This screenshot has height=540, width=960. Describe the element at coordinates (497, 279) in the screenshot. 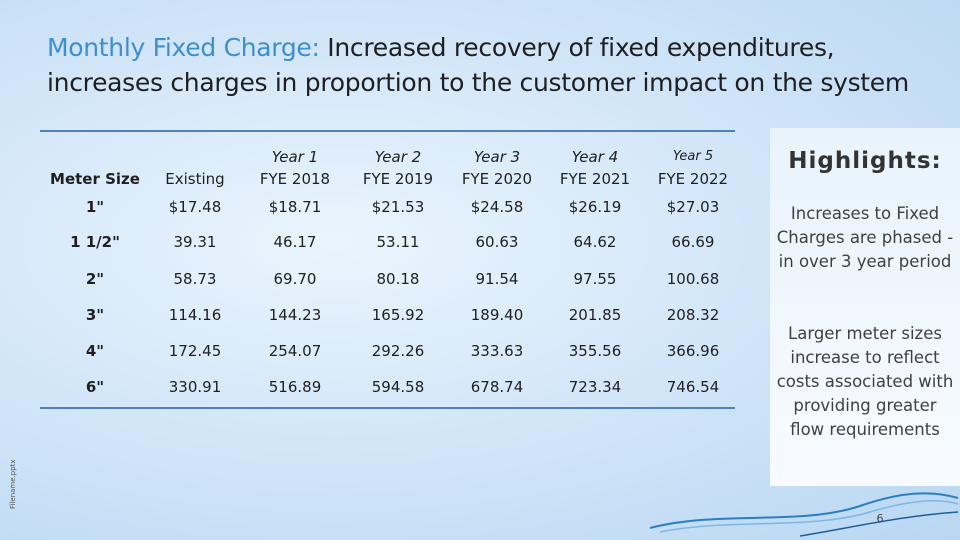

I see `charge-cell: 91.54` at that location.